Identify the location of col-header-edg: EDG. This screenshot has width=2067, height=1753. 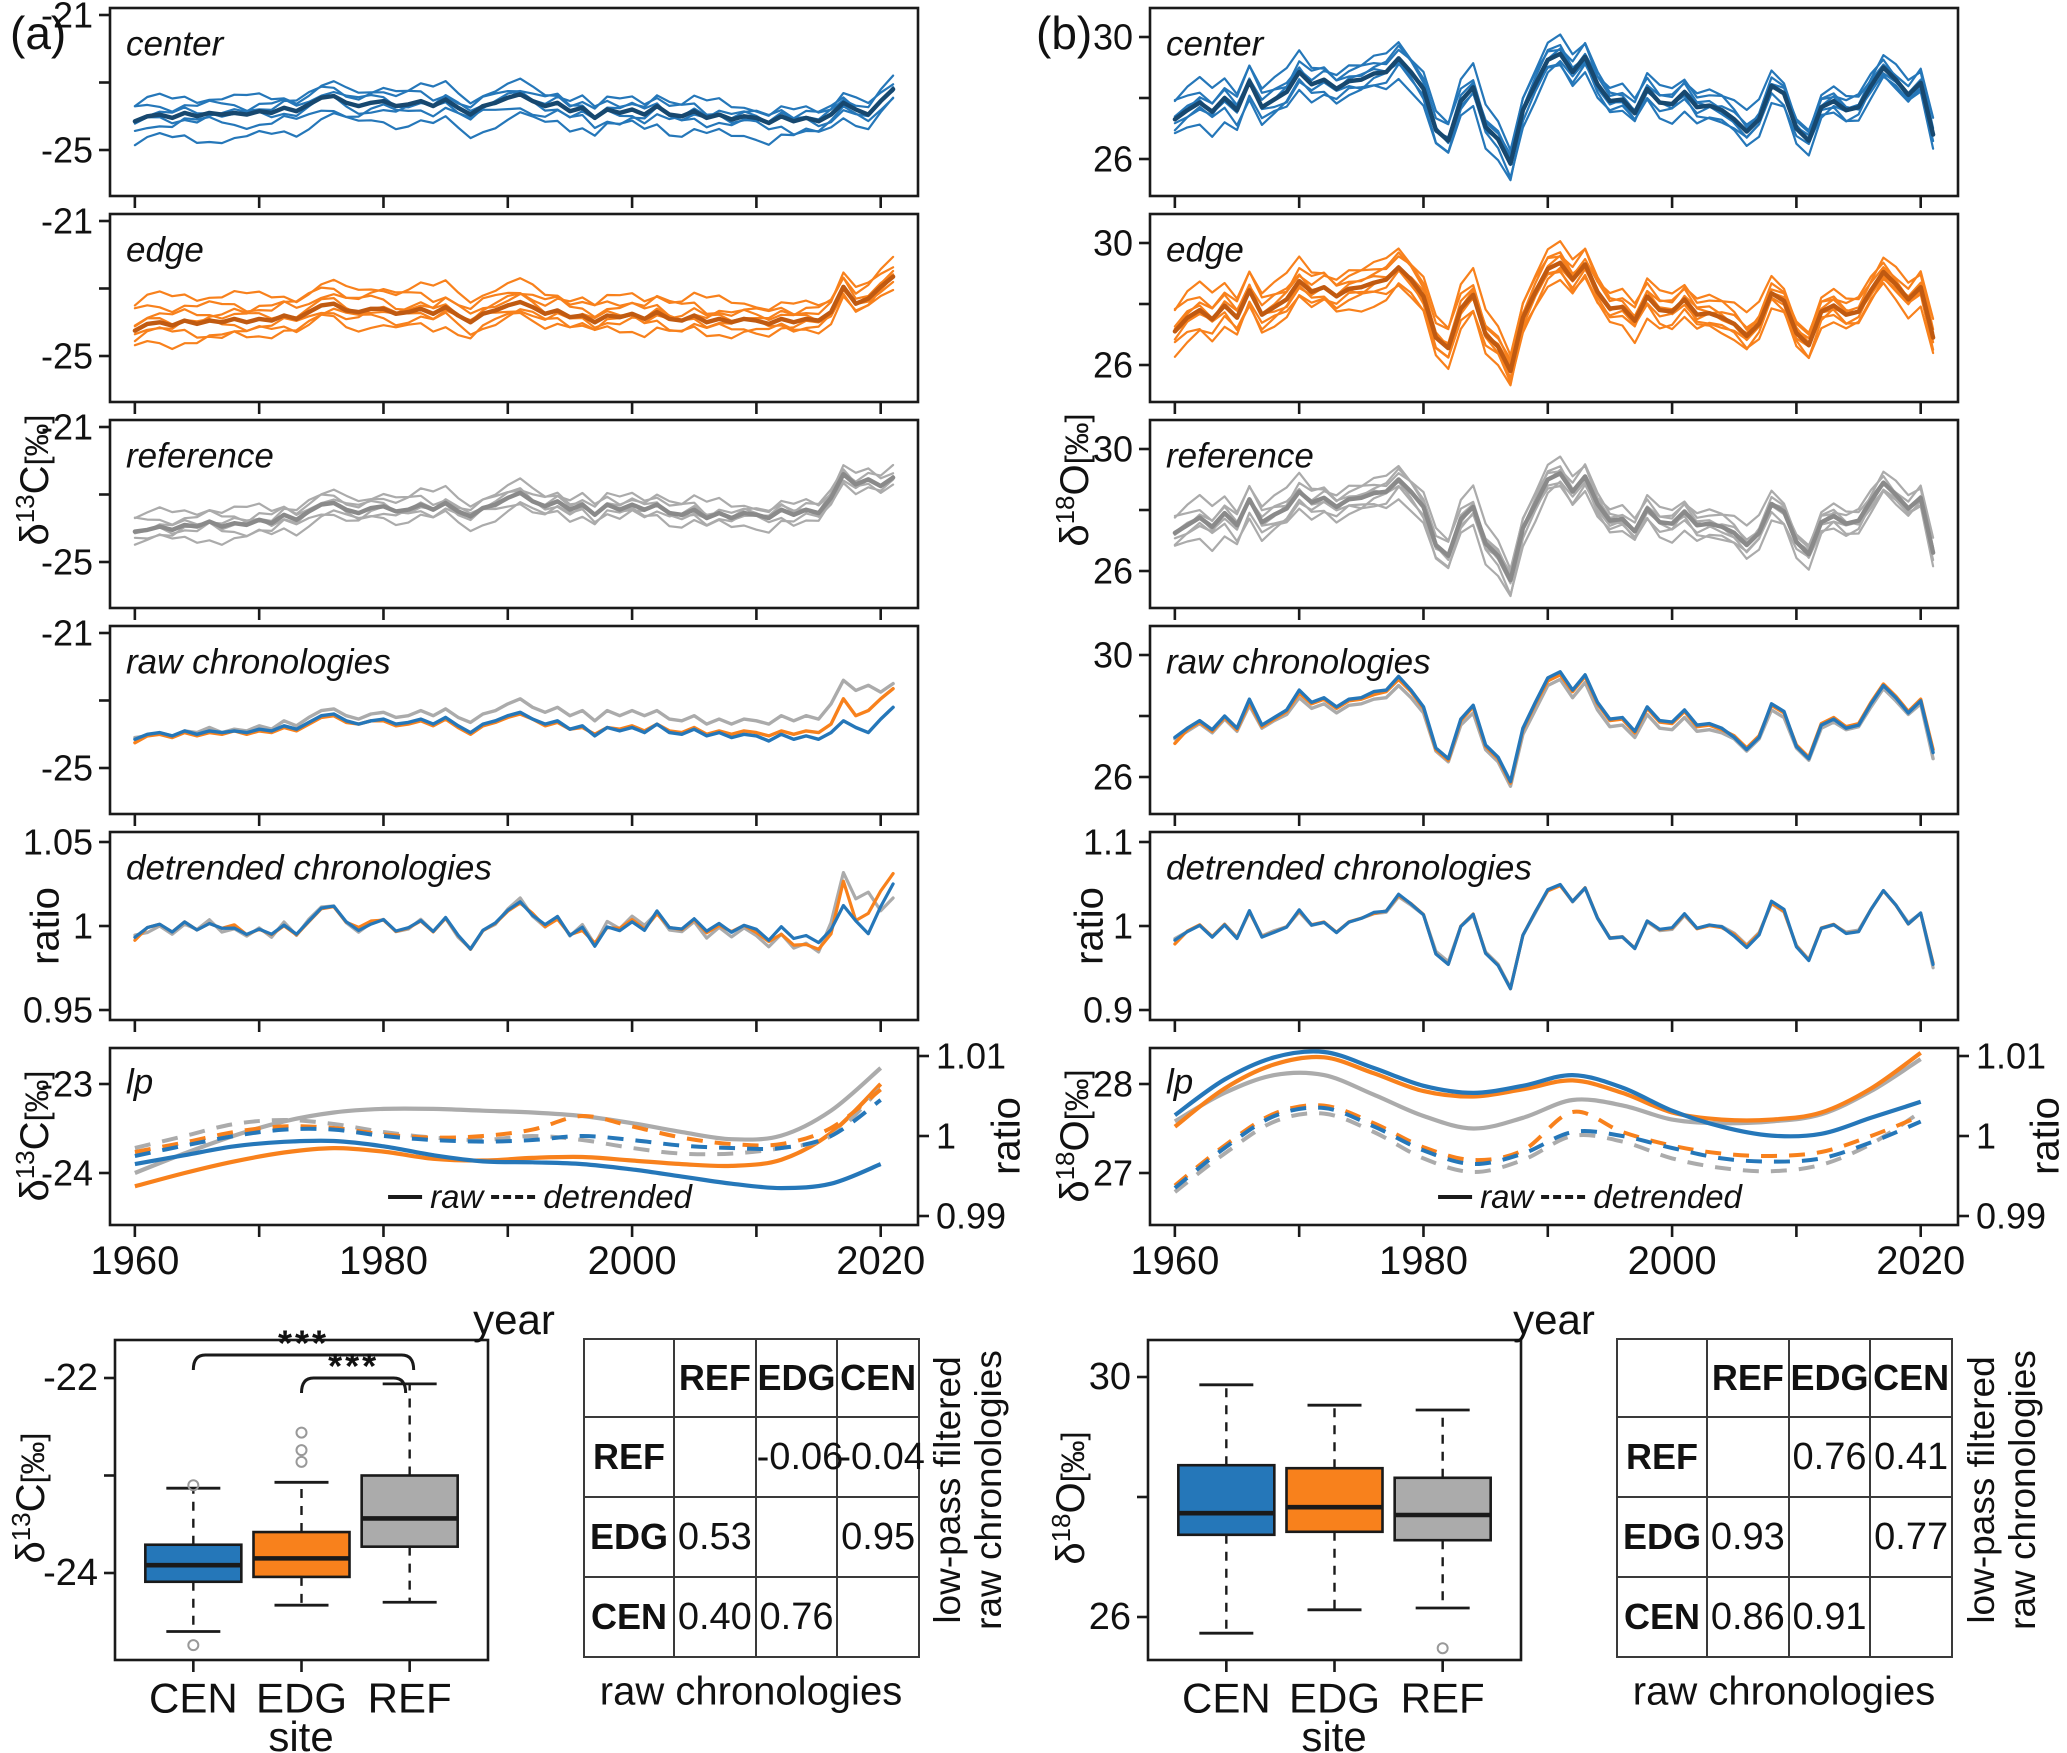
(796, 1378).